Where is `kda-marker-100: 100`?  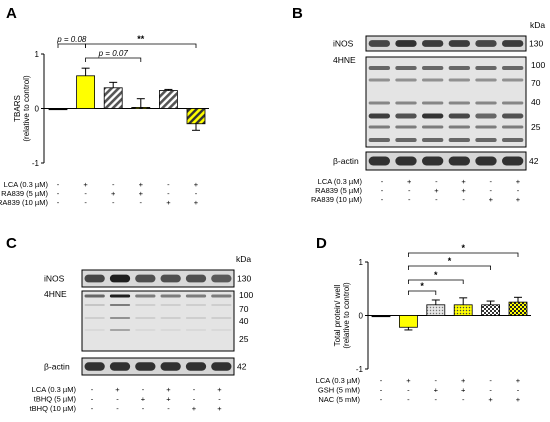 kda-marker-100: 100 is located at coordinates (538, 65).